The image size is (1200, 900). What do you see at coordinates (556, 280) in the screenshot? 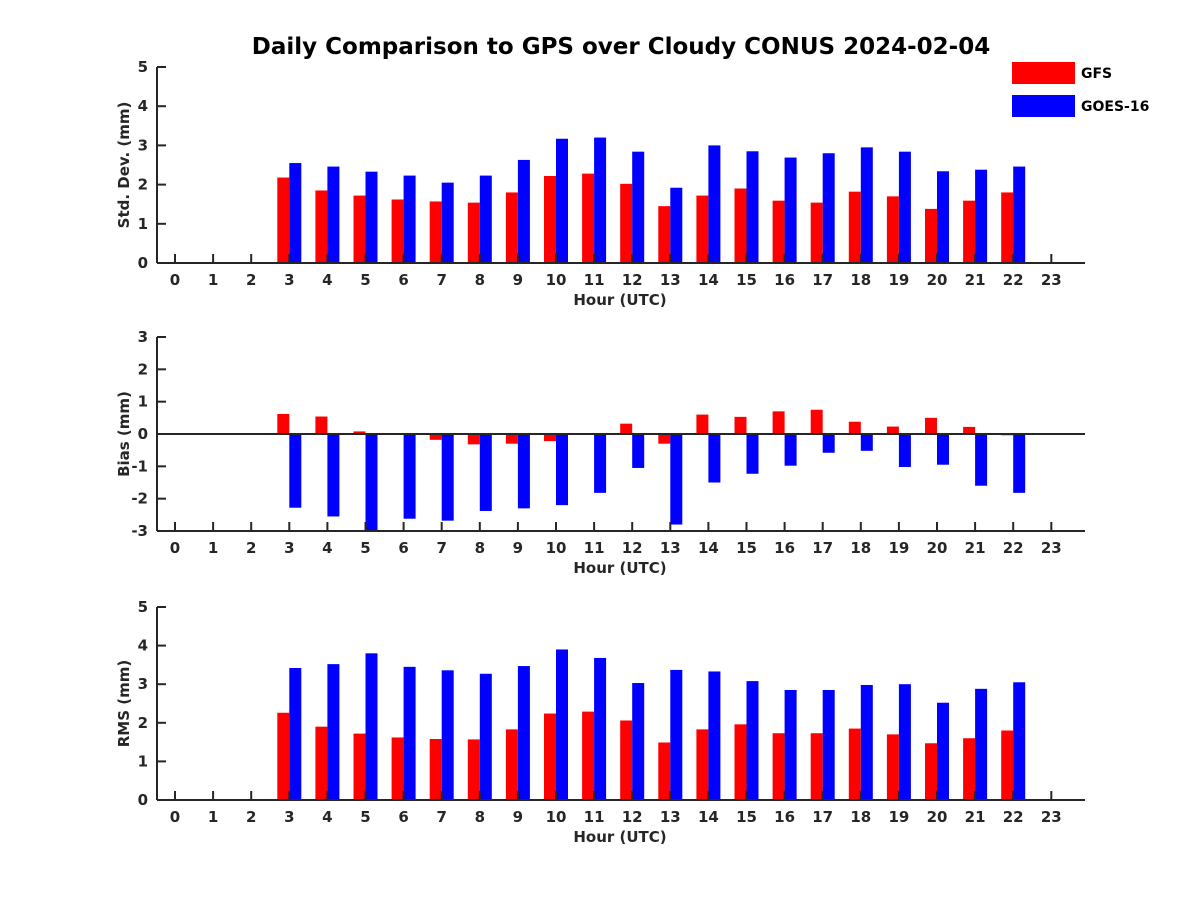
I see `x-tick-label: 10` at bounding box center [556, 280].